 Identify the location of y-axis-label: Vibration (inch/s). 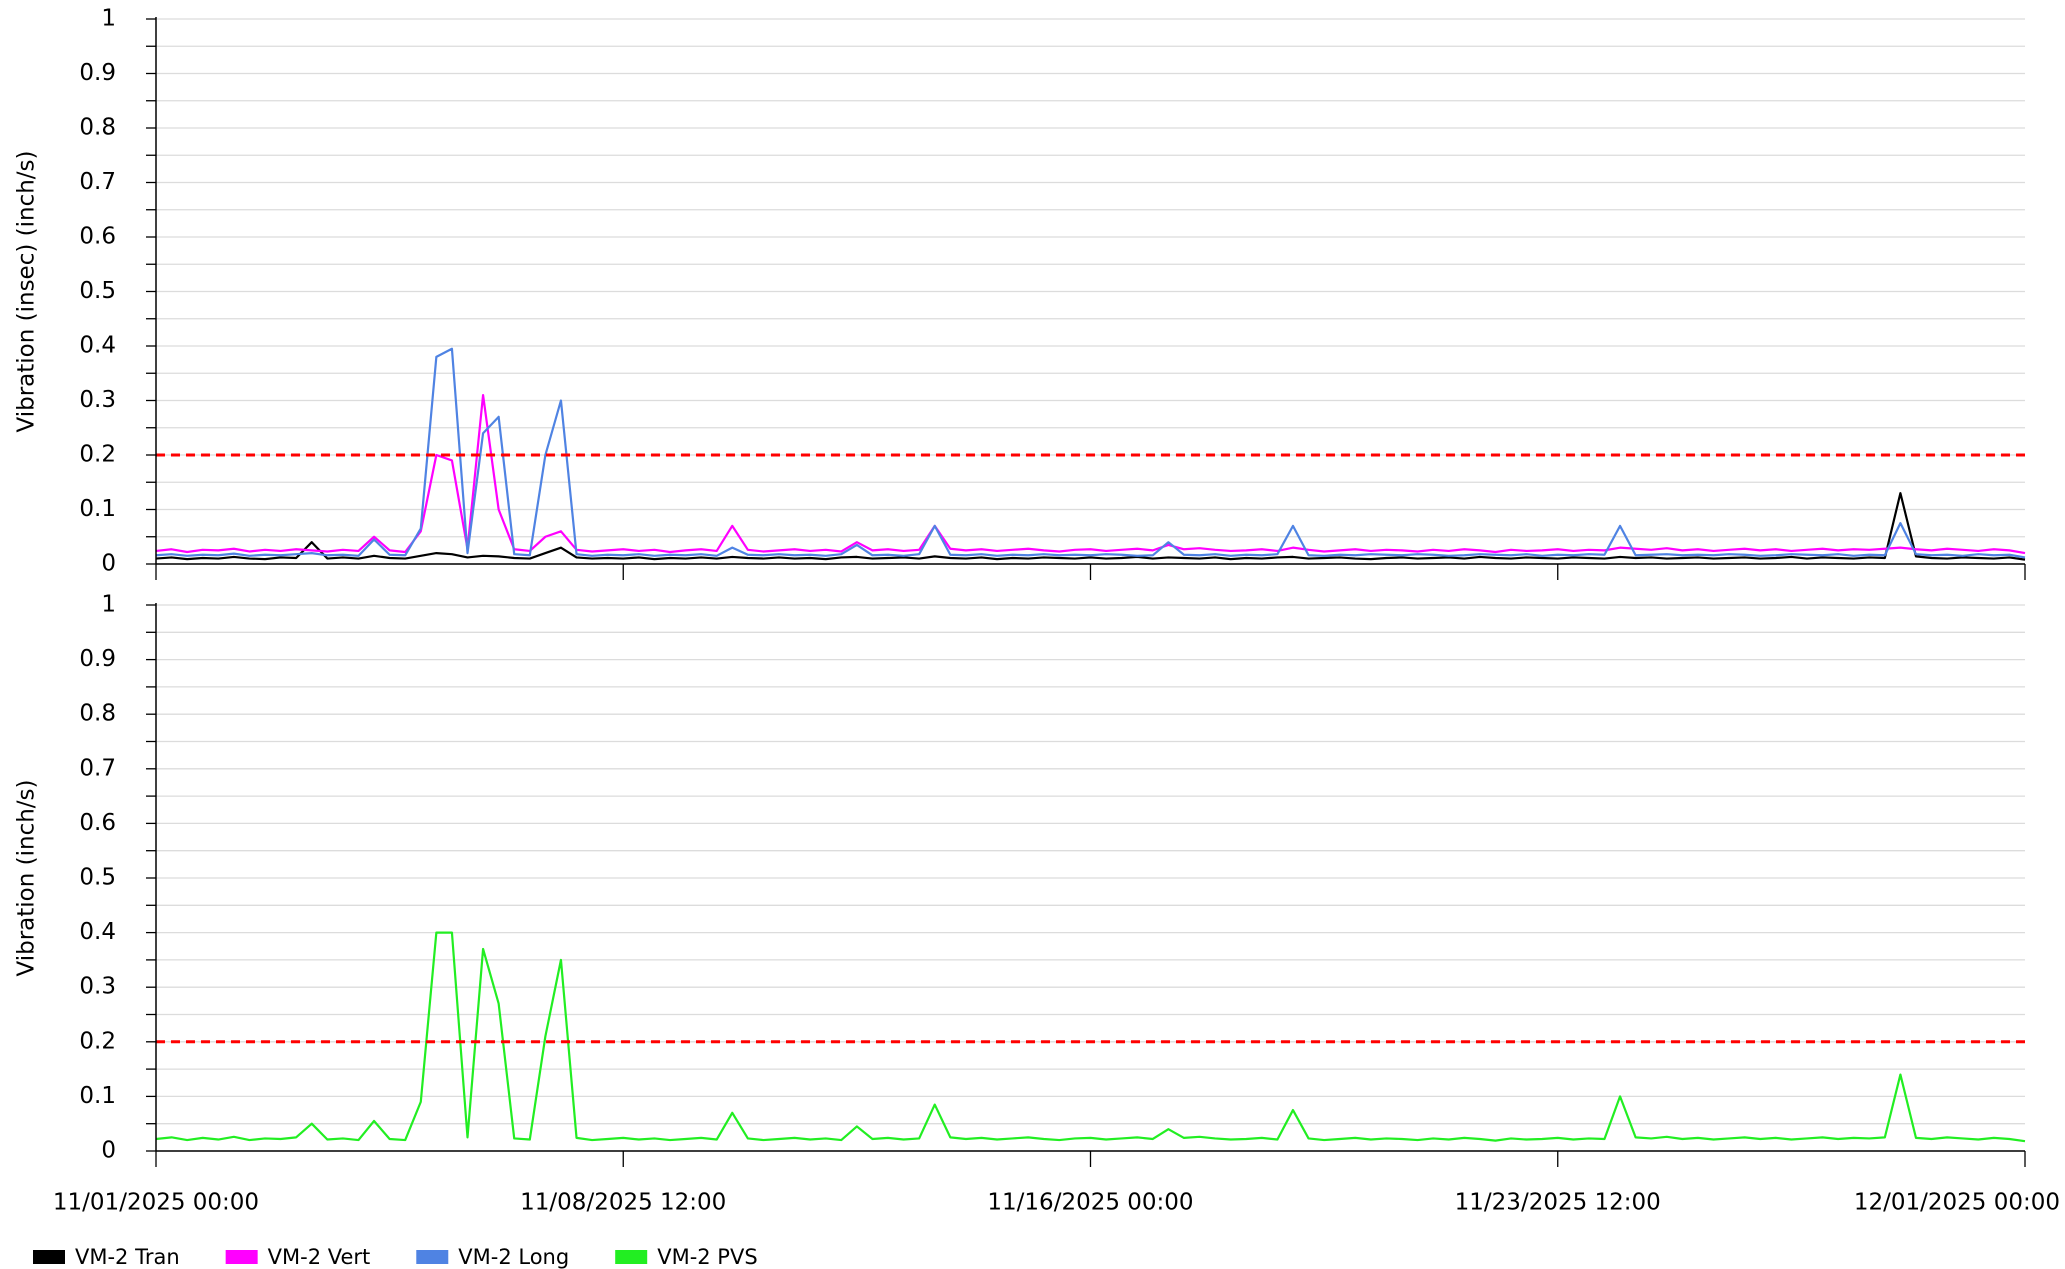
(27, 877).